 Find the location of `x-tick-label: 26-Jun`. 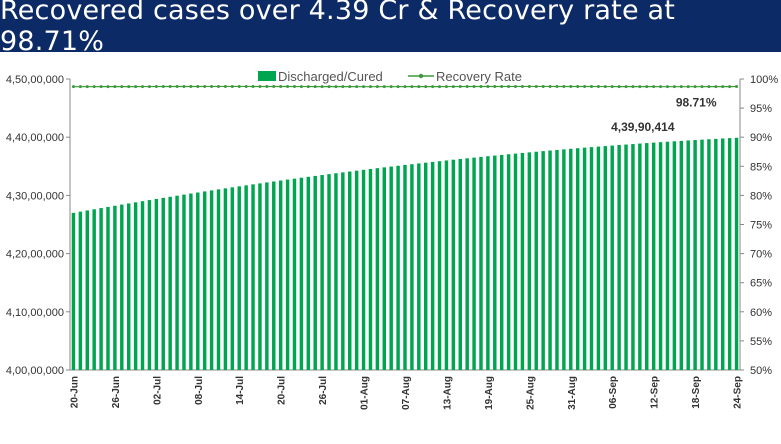

x-tick-label: 26-Jun is located at coordinates (116, 392).